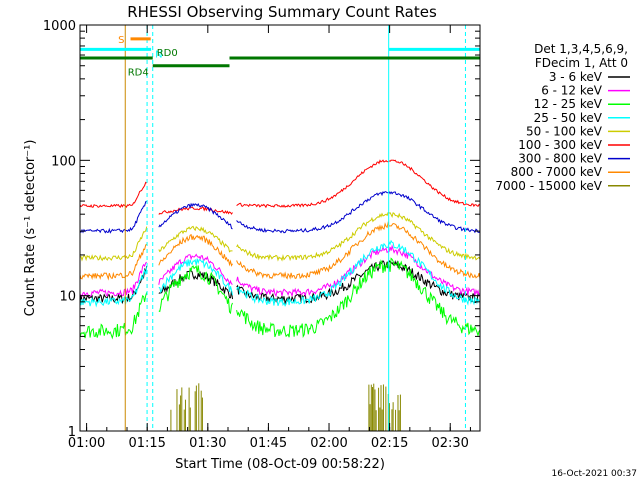 Image resolution: width=640 pixels, height=480 pixels. What do you see at coordinates (594, 474) in the screenshot?
I see `footer-date: 16-Oct-2021 00:37` at bounding box center [594, 474].